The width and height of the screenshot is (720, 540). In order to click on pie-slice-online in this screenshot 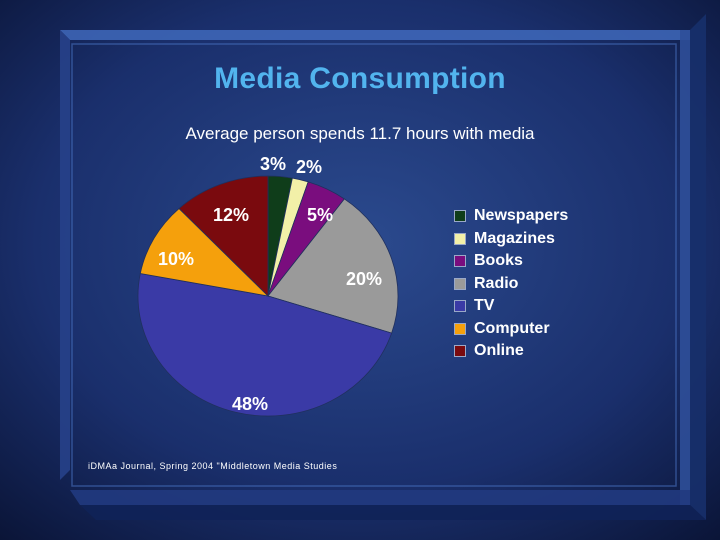, I will do `click(223, 236)`.